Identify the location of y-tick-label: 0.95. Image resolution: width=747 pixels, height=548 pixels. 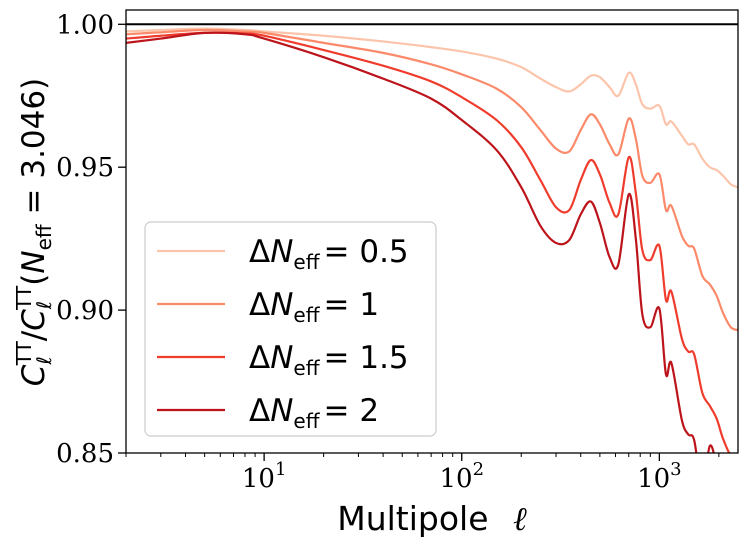
(85, 168).